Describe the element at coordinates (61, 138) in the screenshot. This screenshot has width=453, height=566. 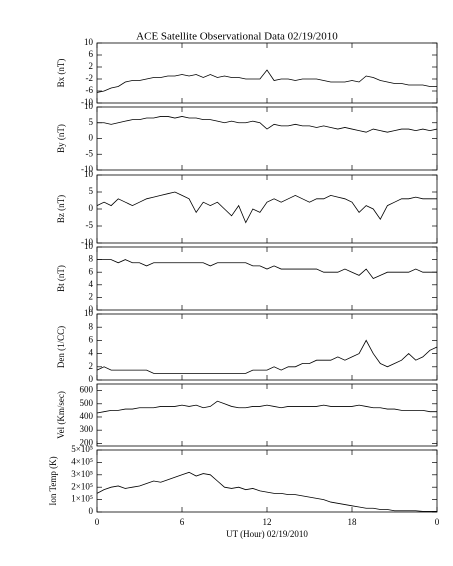
I see `y-axis-label: By (nT)` at that location.